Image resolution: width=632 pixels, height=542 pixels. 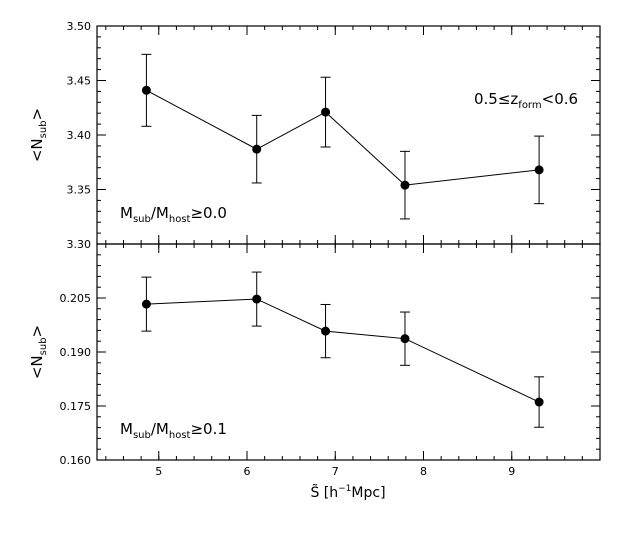 I want to click on top-mass-annotation: Msub/Mhost≥0.0, so click(x=173, y=214).